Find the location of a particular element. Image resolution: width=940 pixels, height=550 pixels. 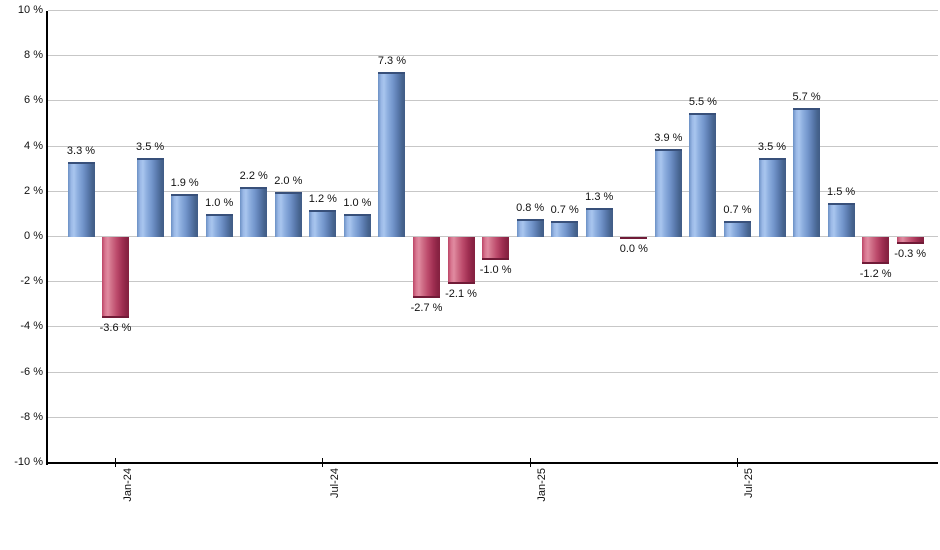

bar-value-label: 5.7 % is located at coordinates (806, 97).